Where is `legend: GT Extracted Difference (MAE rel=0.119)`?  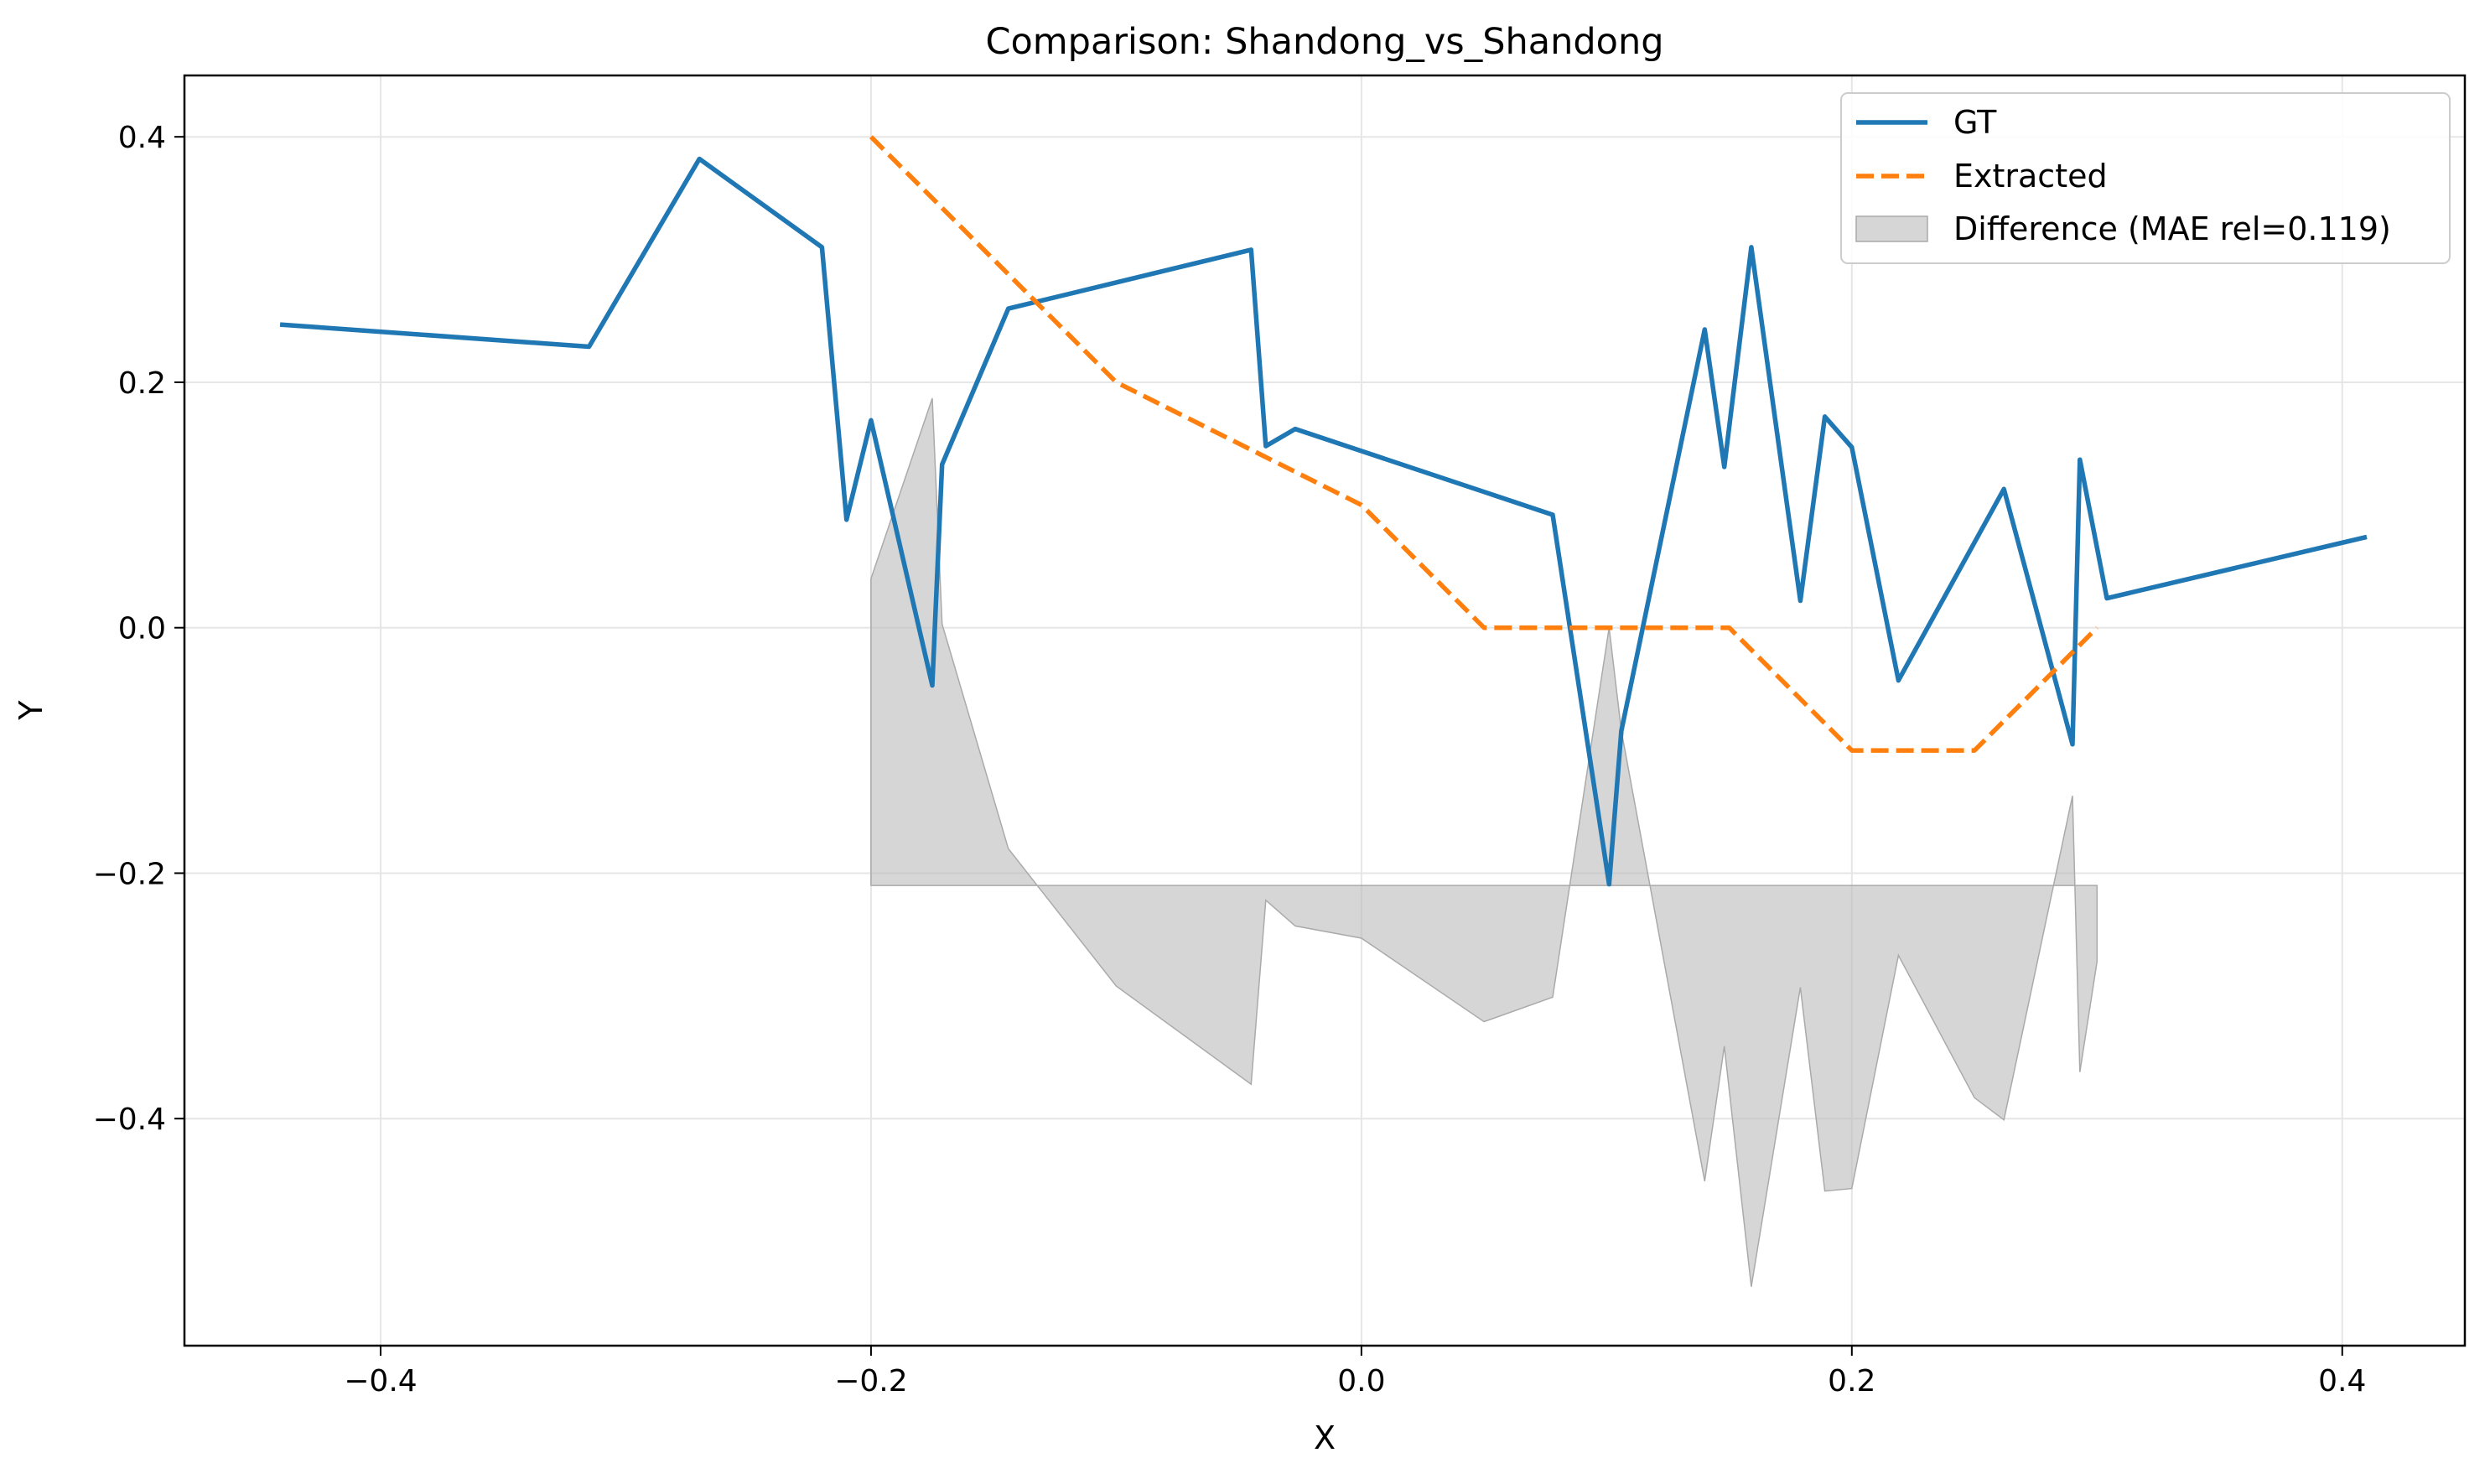 legend: GT Extracted Difference (MAE rel=0.119) is located at coordinates (2145, 178).